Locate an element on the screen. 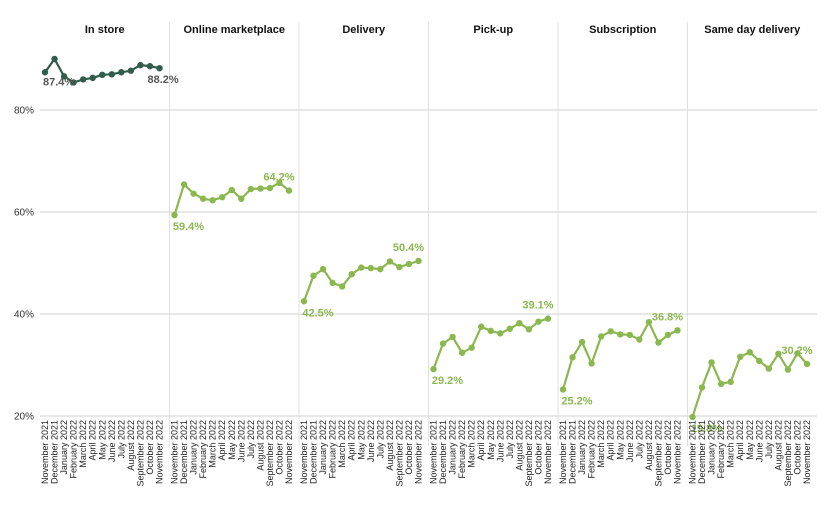 This screenshot has height=517, width=837. panel-title: Same day delivery is located at coordinates (752, 30).